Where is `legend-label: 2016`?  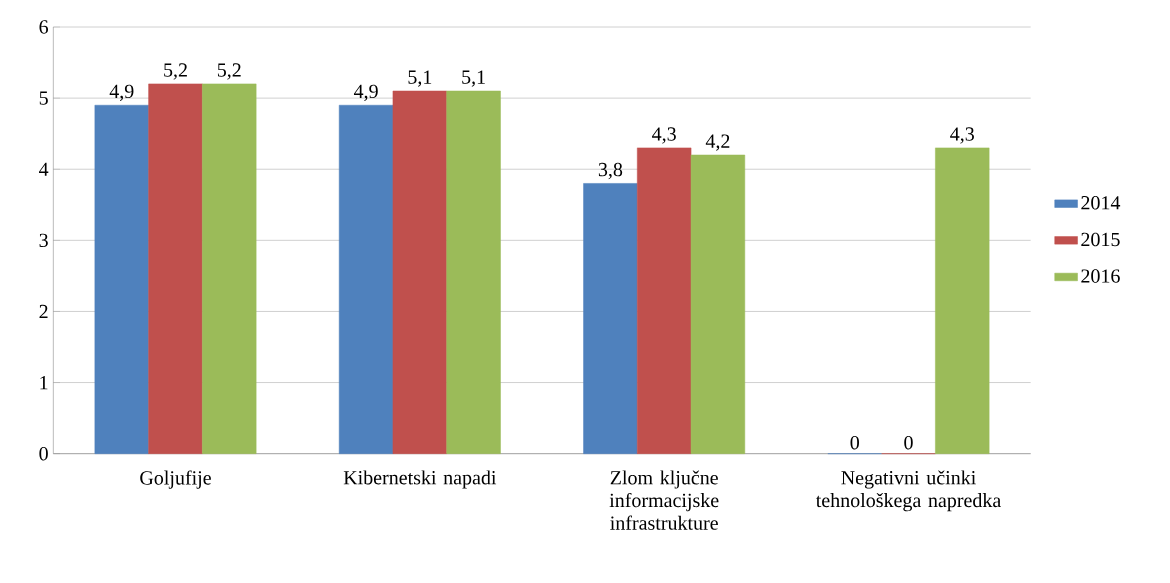 legend-label: 2016 is located at coordinates (1100, 276).